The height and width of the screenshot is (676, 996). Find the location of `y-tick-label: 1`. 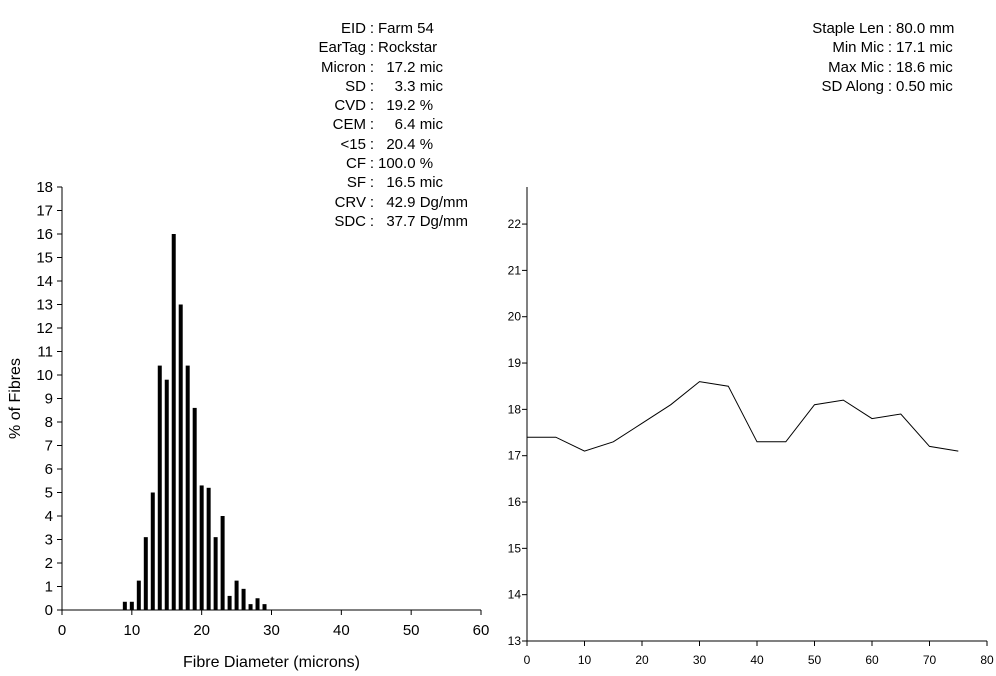

y-tick-label: 1 is located at coordinates (49, 587).